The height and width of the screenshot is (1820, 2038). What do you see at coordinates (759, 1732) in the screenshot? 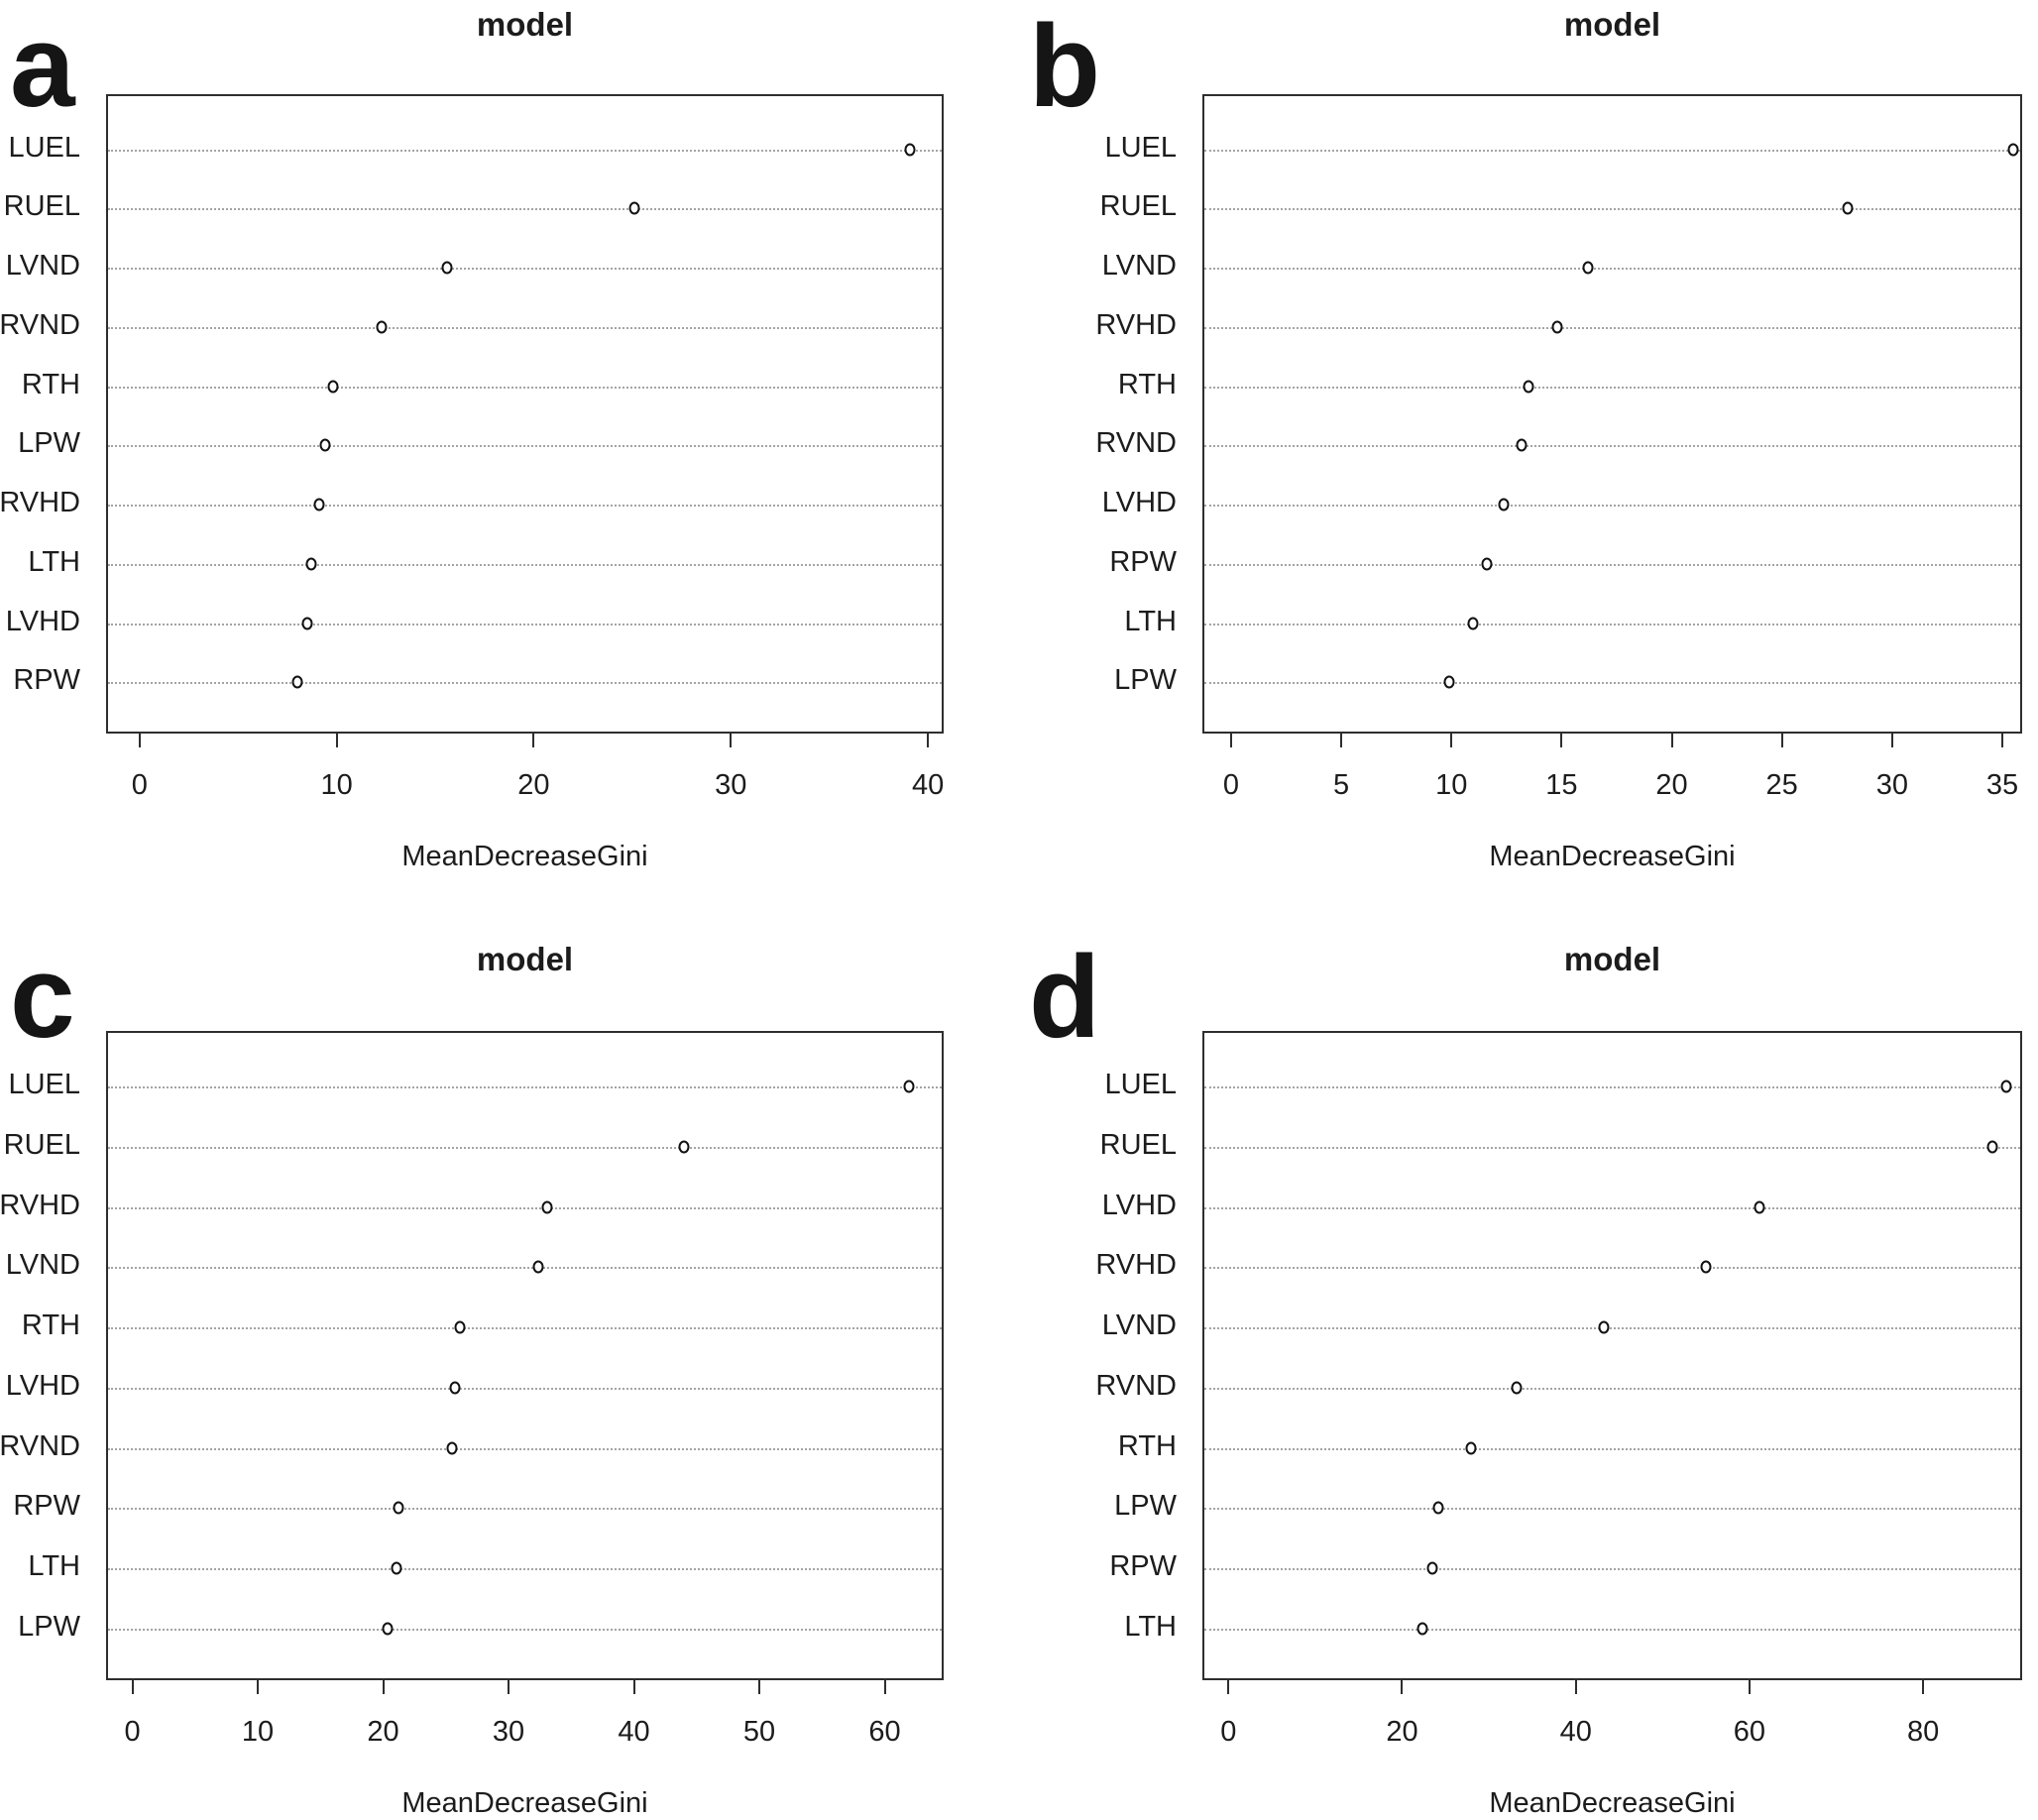
I see `x-tick-label: 50` at bounding box center [759, 1732].